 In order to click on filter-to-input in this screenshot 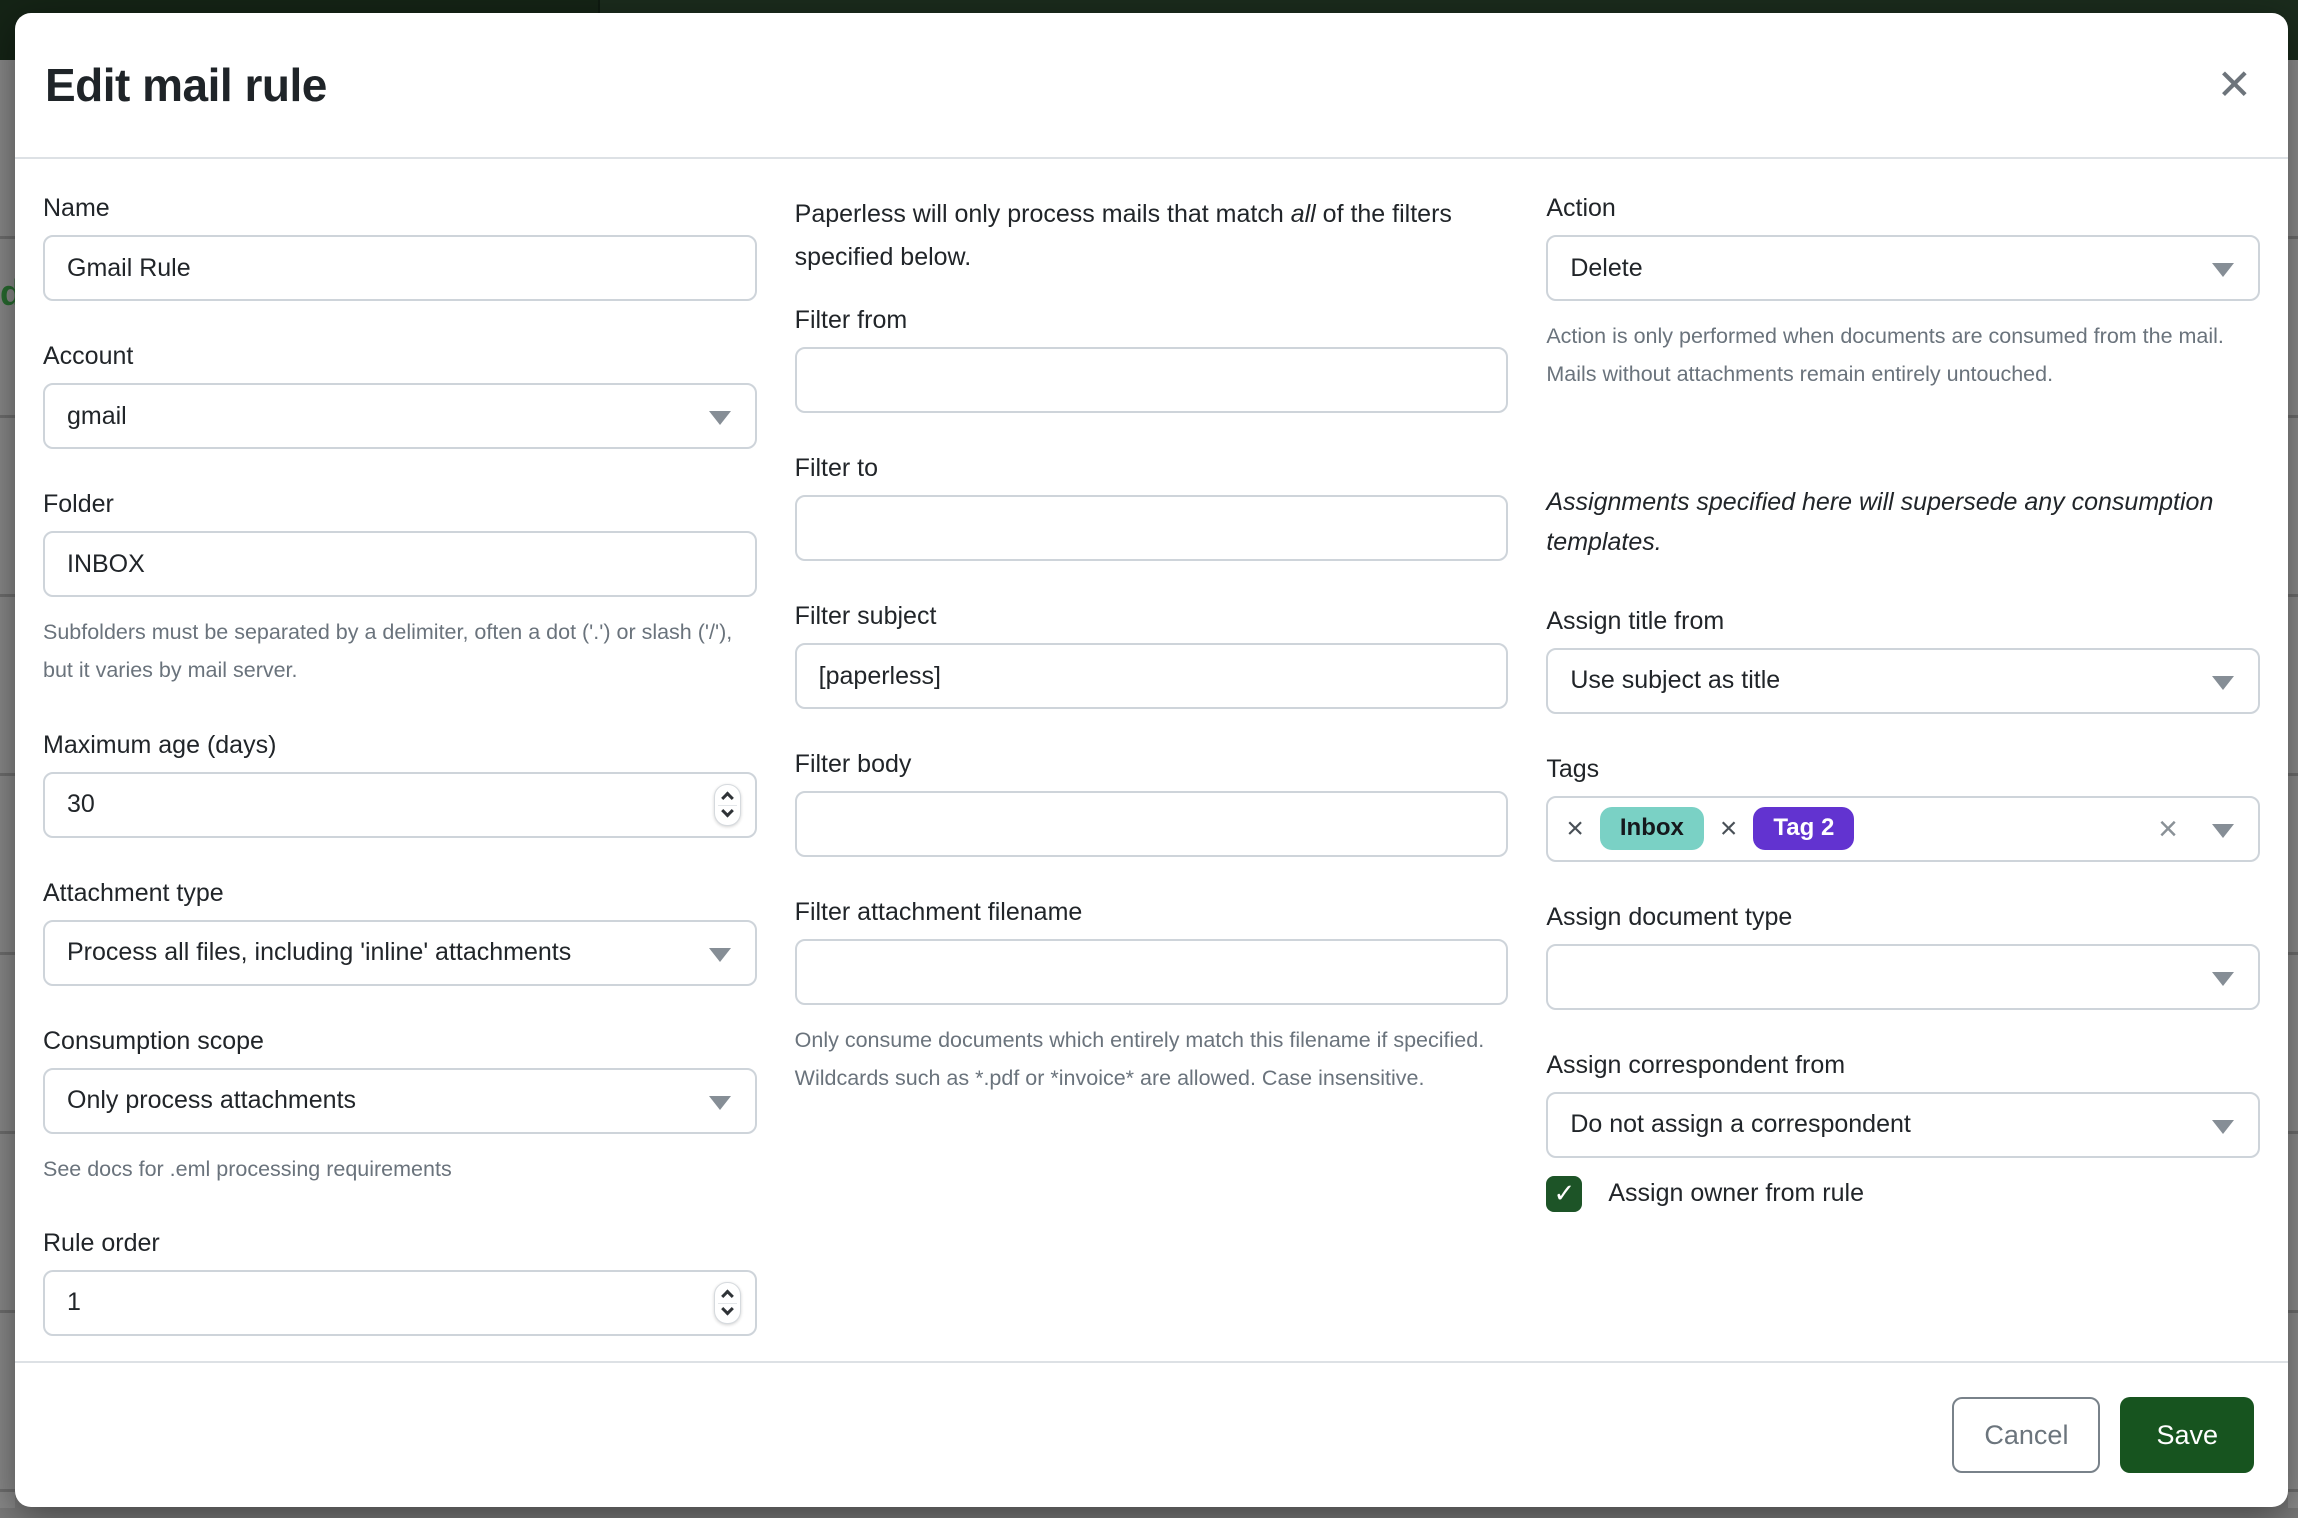, I will do `click(1151, 528)`.